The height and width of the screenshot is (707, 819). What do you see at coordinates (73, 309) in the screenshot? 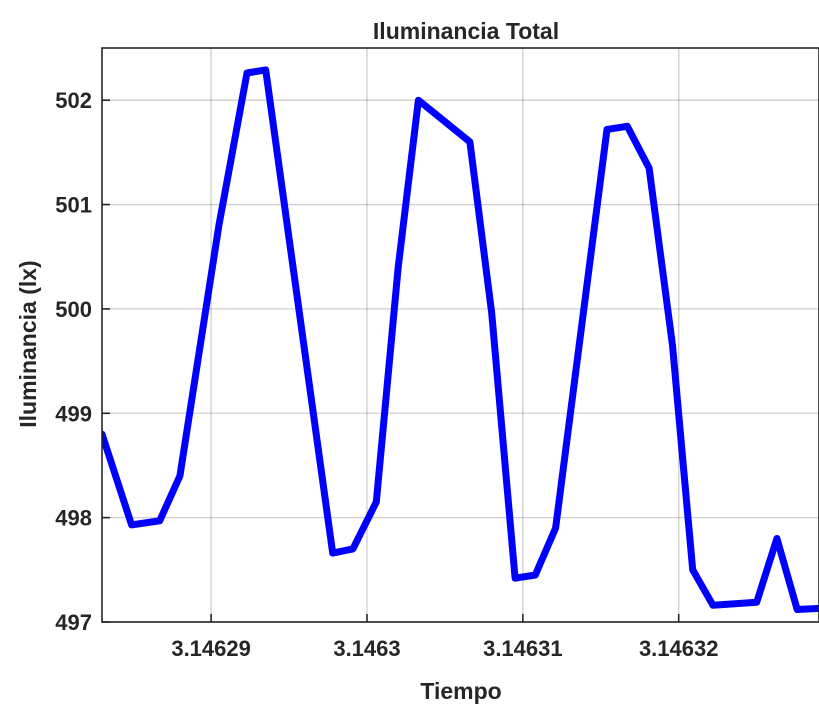
I see `y-tick-label: 500` at bounding box center [73, 309].